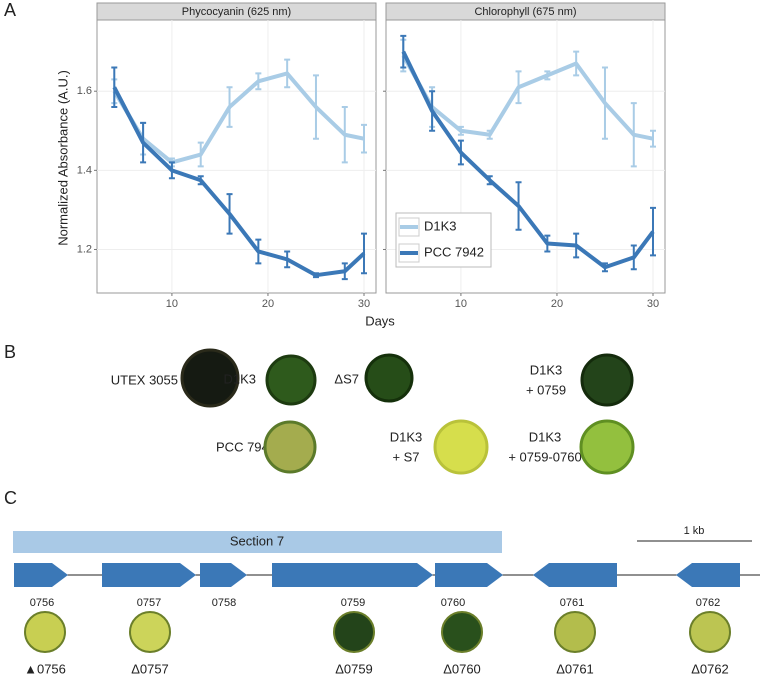  Describe the element at coordinates (461, 304) in the screenshot. I see `x-tick-label: 10` at that location.